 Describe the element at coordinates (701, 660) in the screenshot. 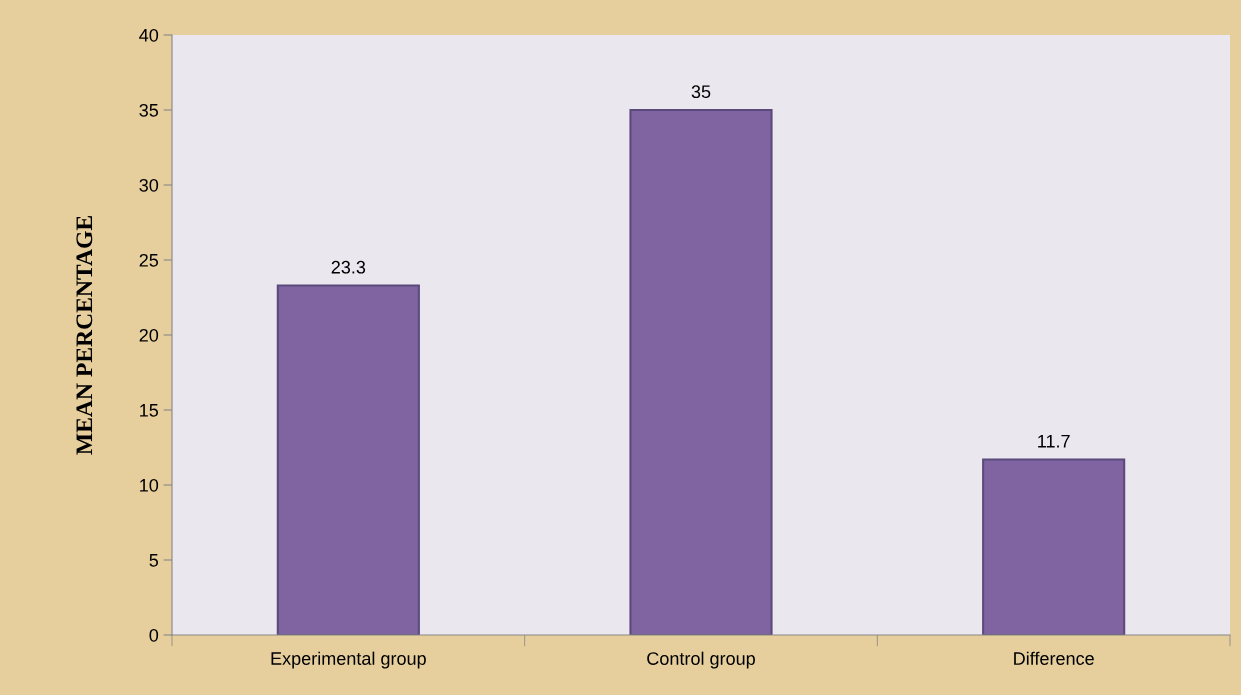

I see `x-tick-label: Control group` at that location.